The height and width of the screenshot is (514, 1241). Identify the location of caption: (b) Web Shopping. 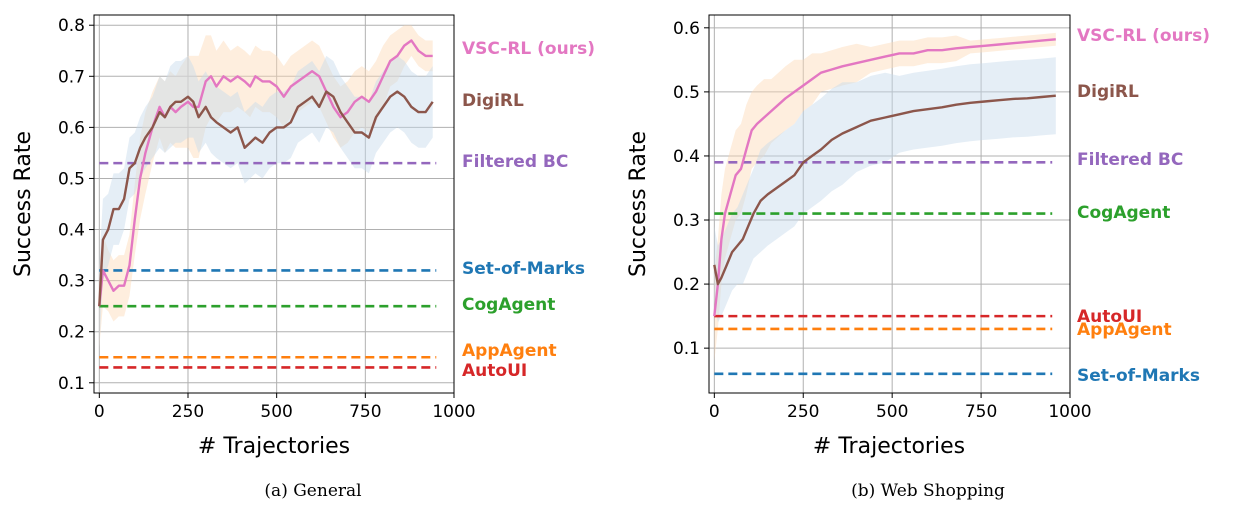
(928, 491).